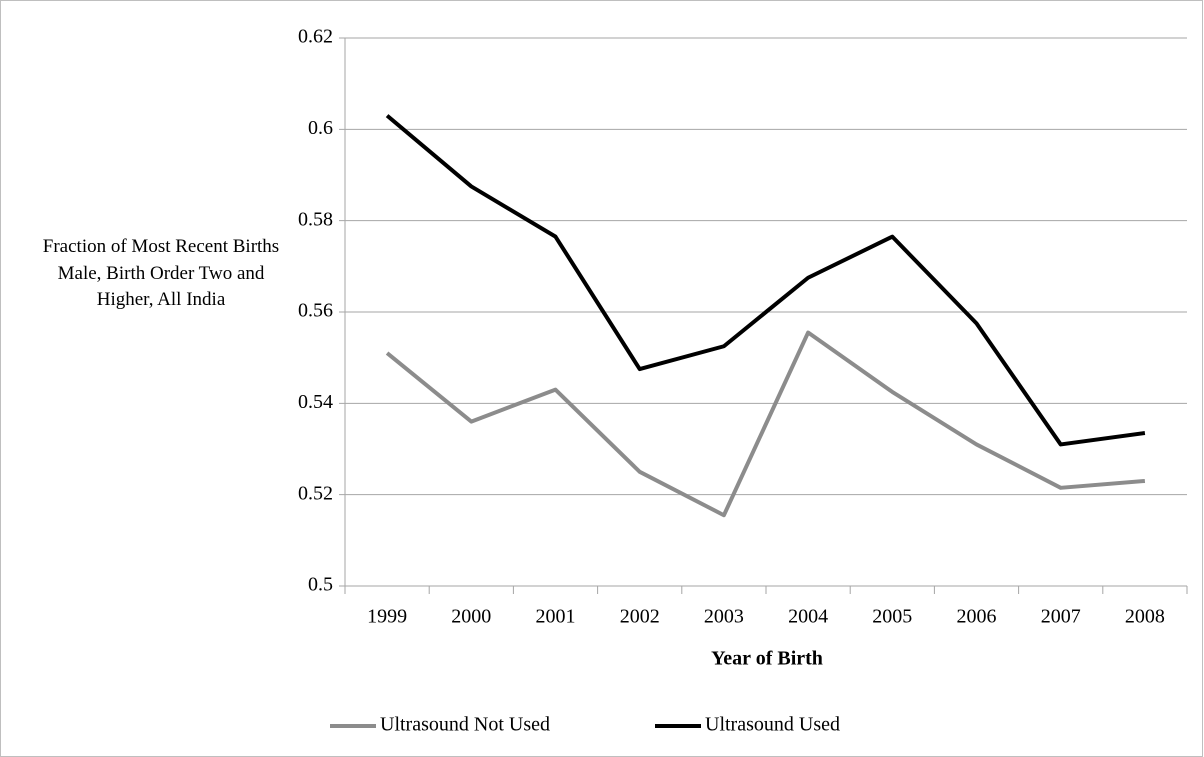 The height and width of the screenshot is (757, 1204). I want to click on x-tick-label: 2003, so click(724, 617).